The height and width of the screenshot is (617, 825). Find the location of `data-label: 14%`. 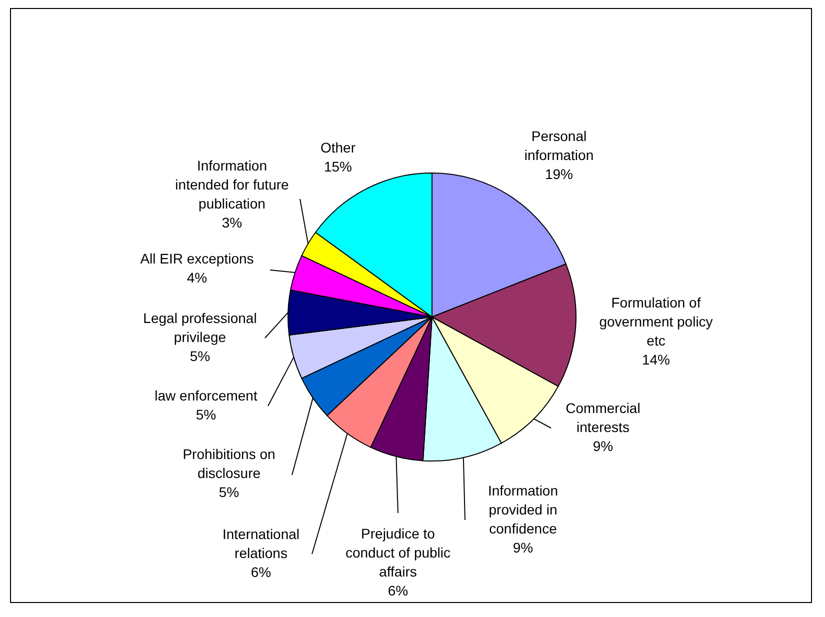

data-label: 14% is located at coordinates (656, 359).